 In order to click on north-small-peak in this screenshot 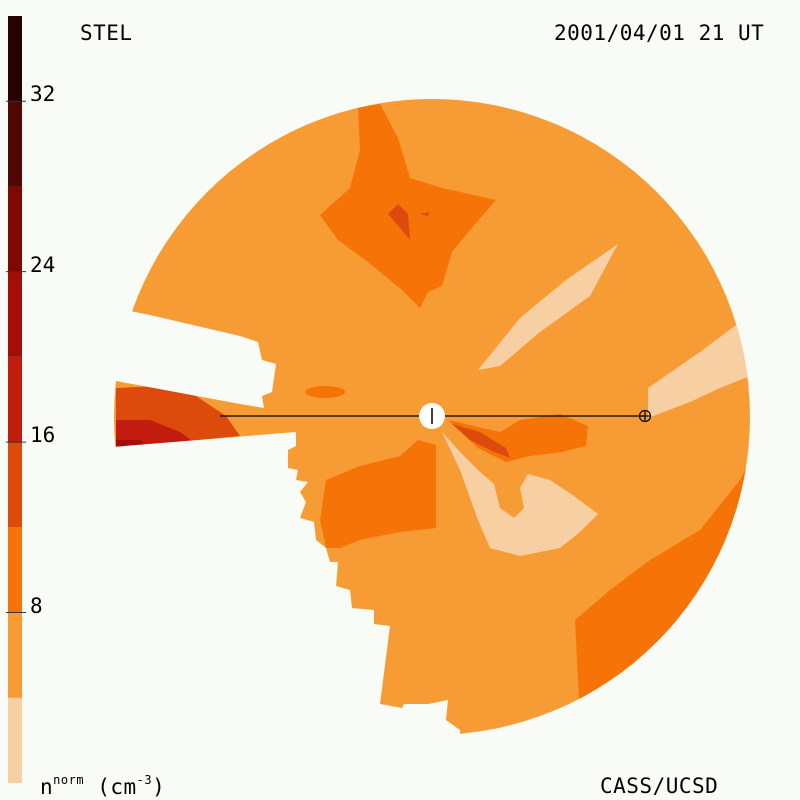, I will do `click(425, 214)`.